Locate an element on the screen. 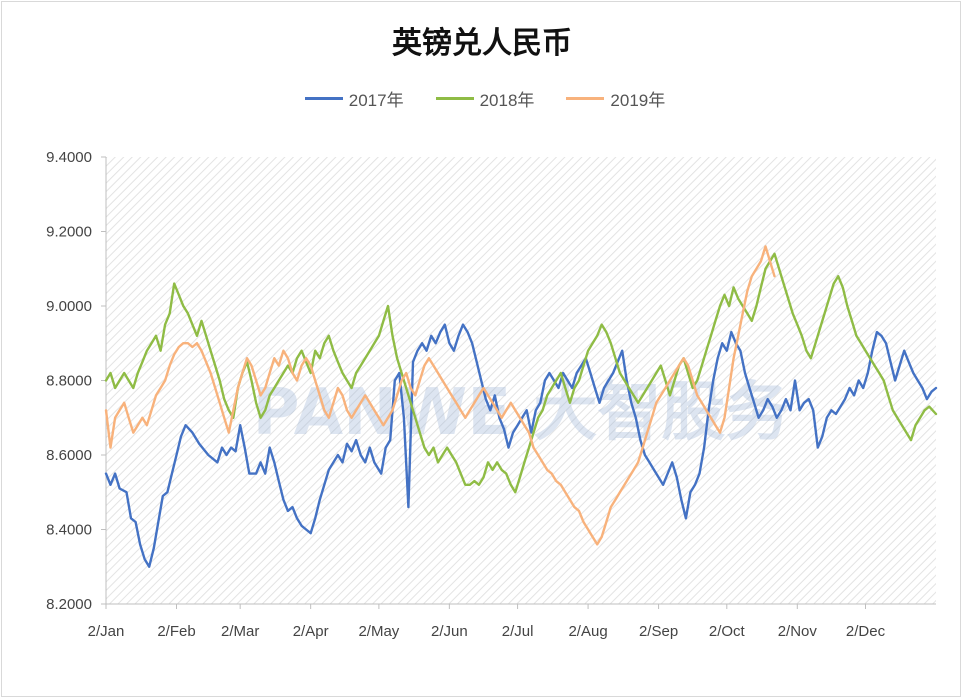 The image size is (964, 700). x-tick-label-10: 2/Nov is located at coordinates (798, 631).